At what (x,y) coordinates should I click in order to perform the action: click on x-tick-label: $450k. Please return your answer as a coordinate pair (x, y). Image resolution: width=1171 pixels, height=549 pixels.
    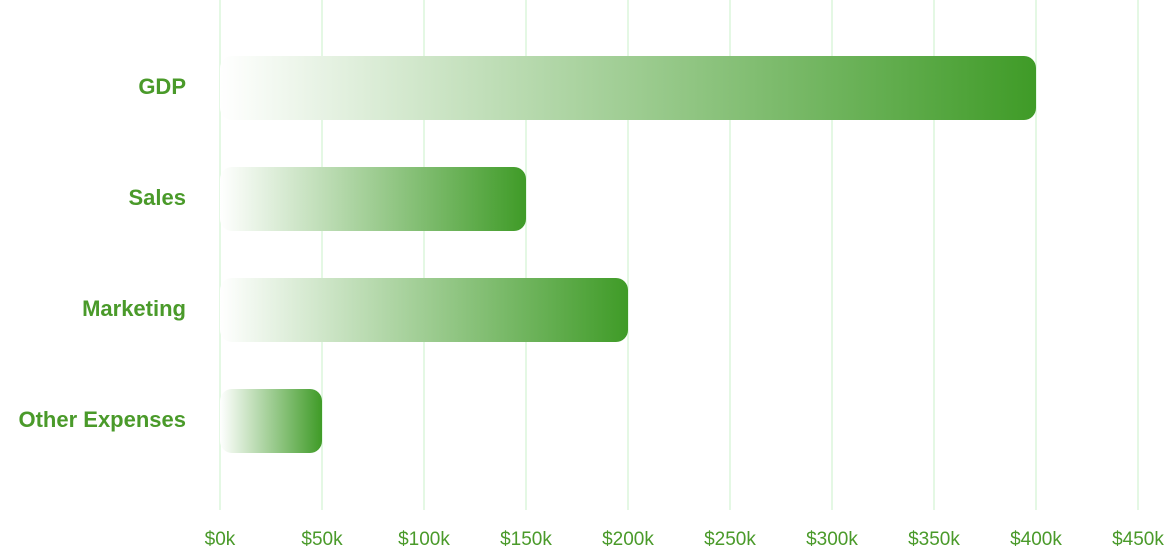
    Looking at the image, I should click on (1138, 539).